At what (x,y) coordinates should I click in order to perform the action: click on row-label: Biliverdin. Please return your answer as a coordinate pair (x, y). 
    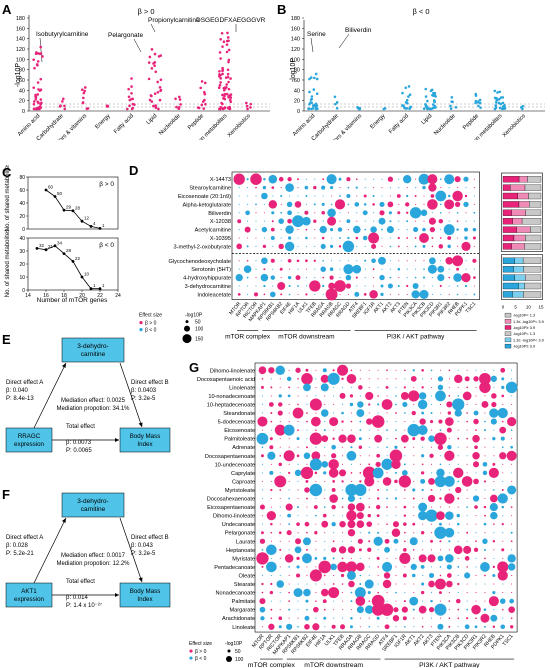
    Looking at the image, I should click on (219, 214).